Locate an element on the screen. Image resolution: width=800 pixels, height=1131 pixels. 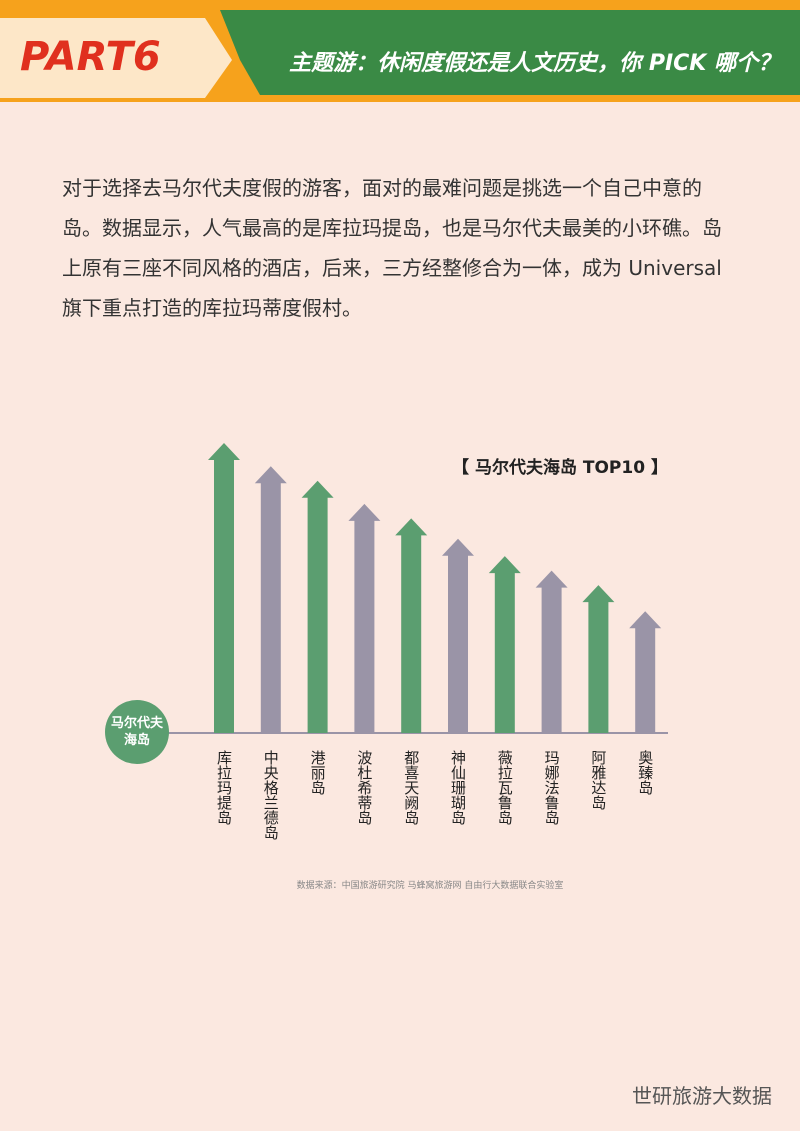
axis-label: 马尔代夫海岛 is located at coordinates (137, 732).